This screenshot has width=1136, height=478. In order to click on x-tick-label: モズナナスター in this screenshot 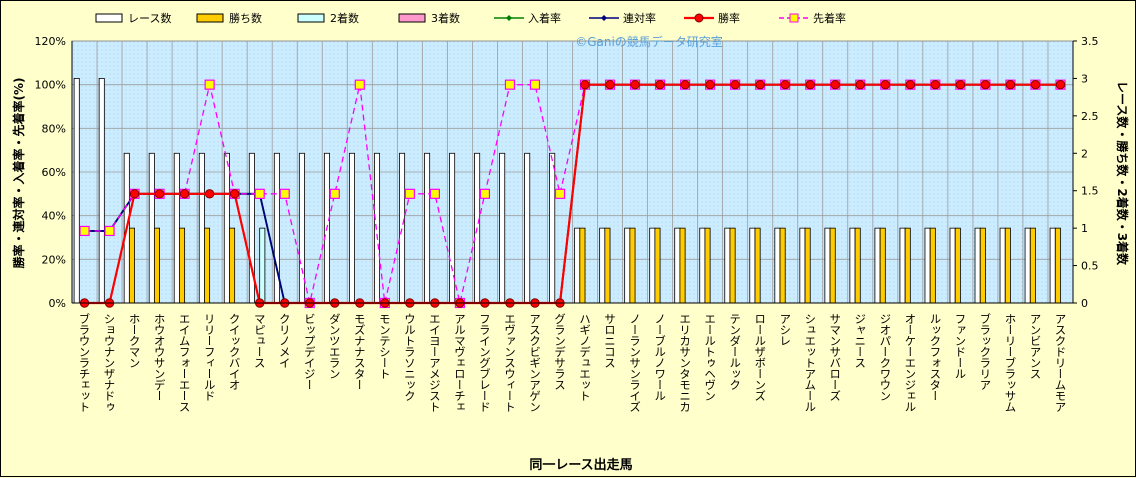, I will do `click(360, 351)`.